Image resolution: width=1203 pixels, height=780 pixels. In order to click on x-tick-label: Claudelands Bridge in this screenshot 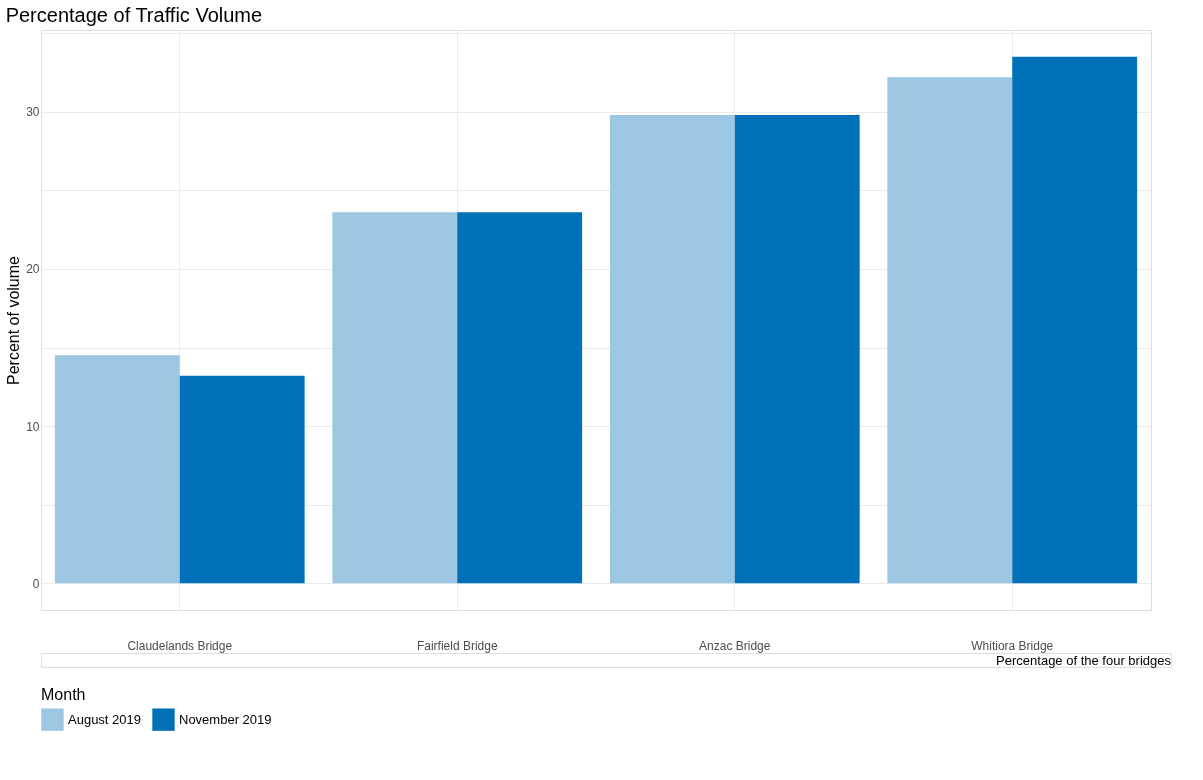, I will do `click(180, 645)`.